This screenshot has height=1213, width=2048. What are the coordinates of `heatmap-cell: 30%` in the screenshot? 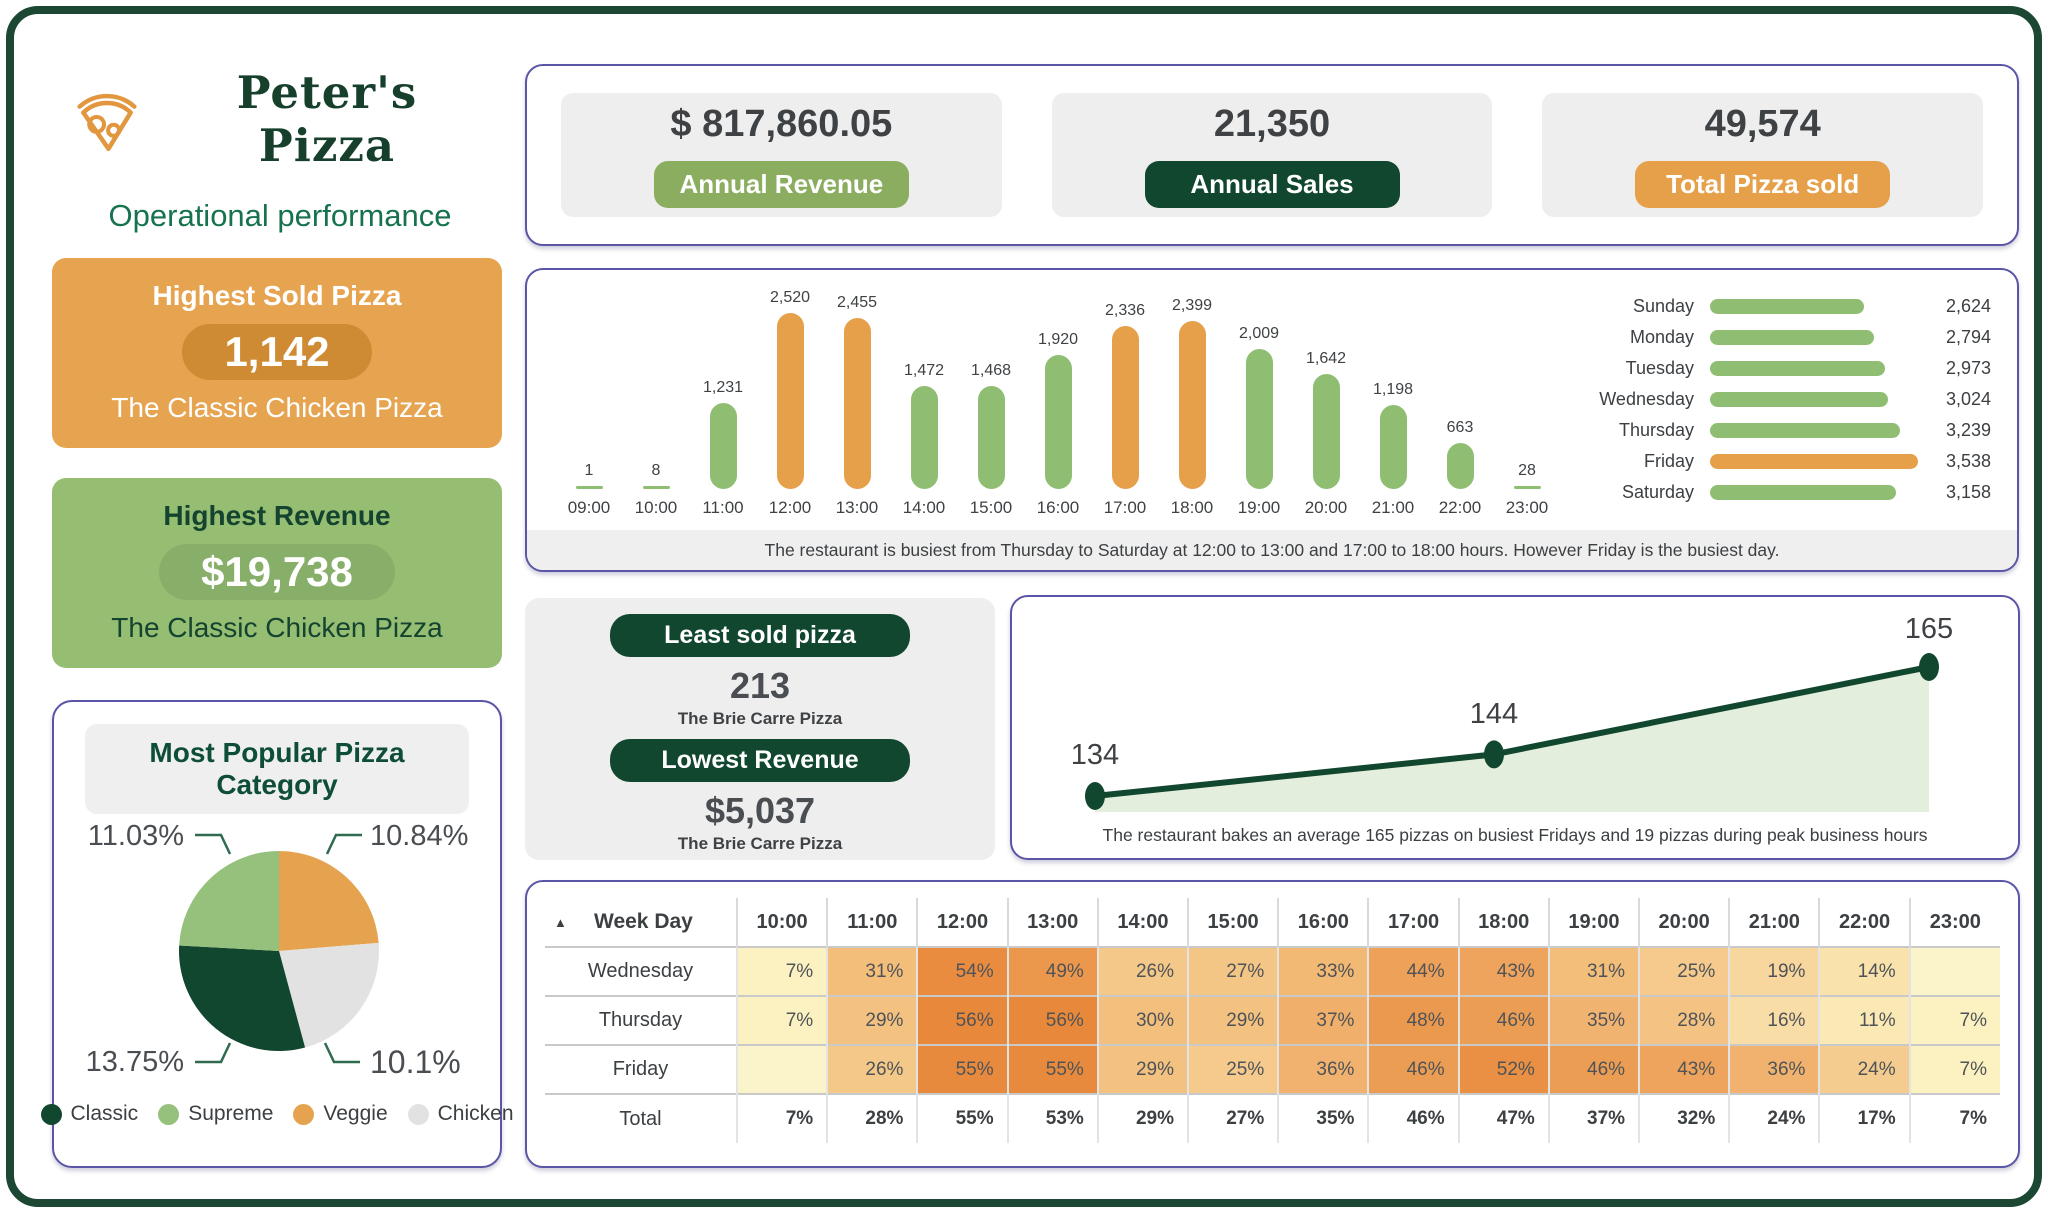 It's located at (1142, 1020).